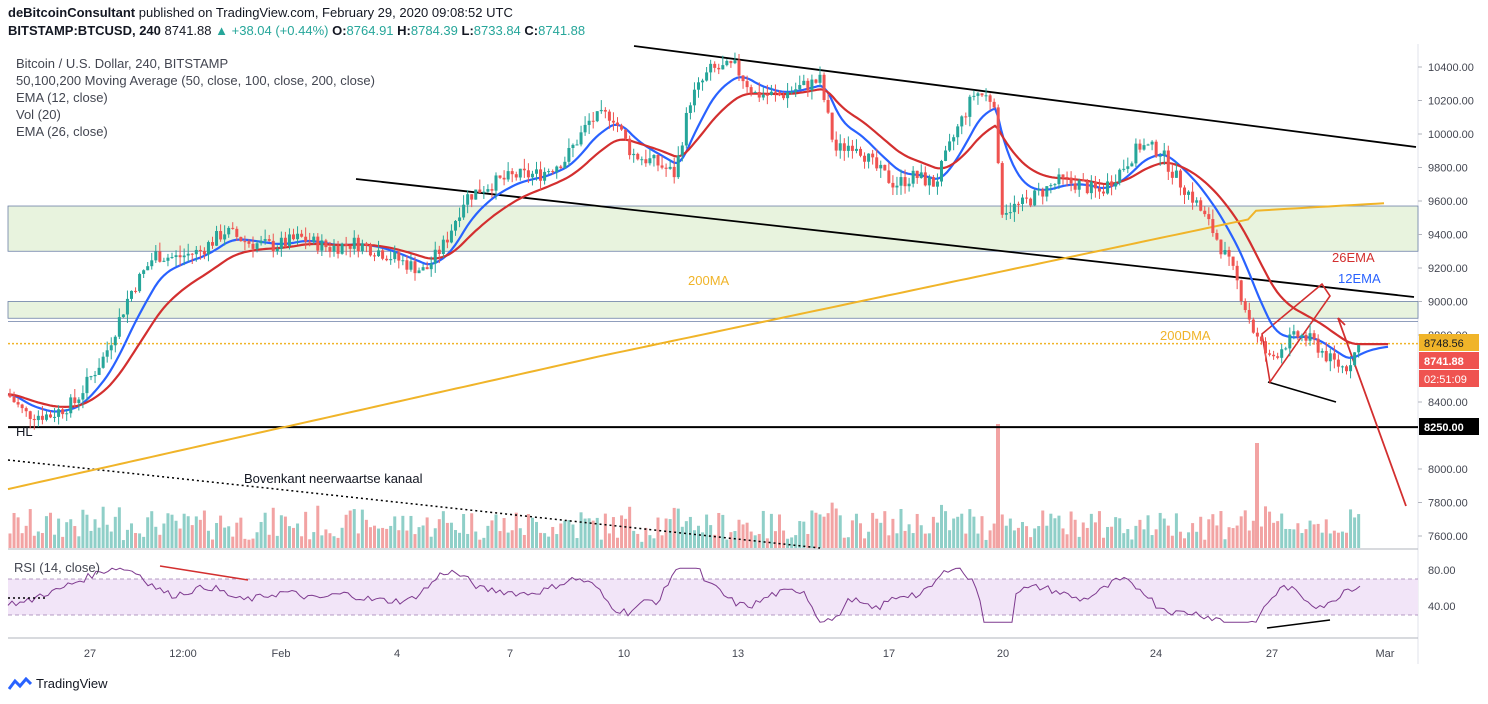 The width and height of the screenshot is (1488, 704). What do you see at coordinates (1003, 654) in the screenshot?
I see `x-tick-label: 20` at bounding box center [1003, 654].